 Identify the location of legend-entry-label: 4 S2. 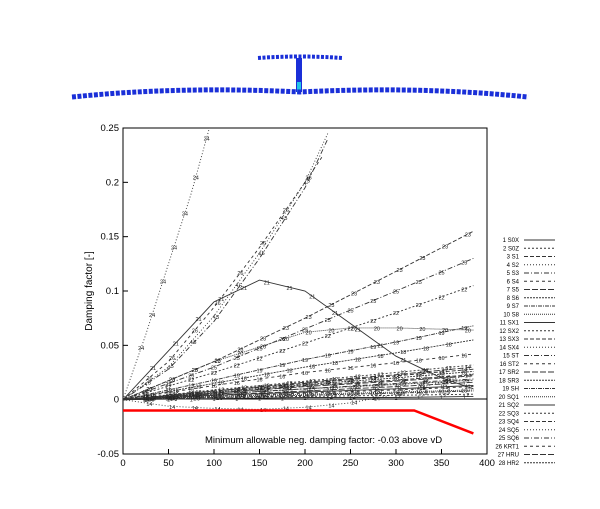
(513, 266).